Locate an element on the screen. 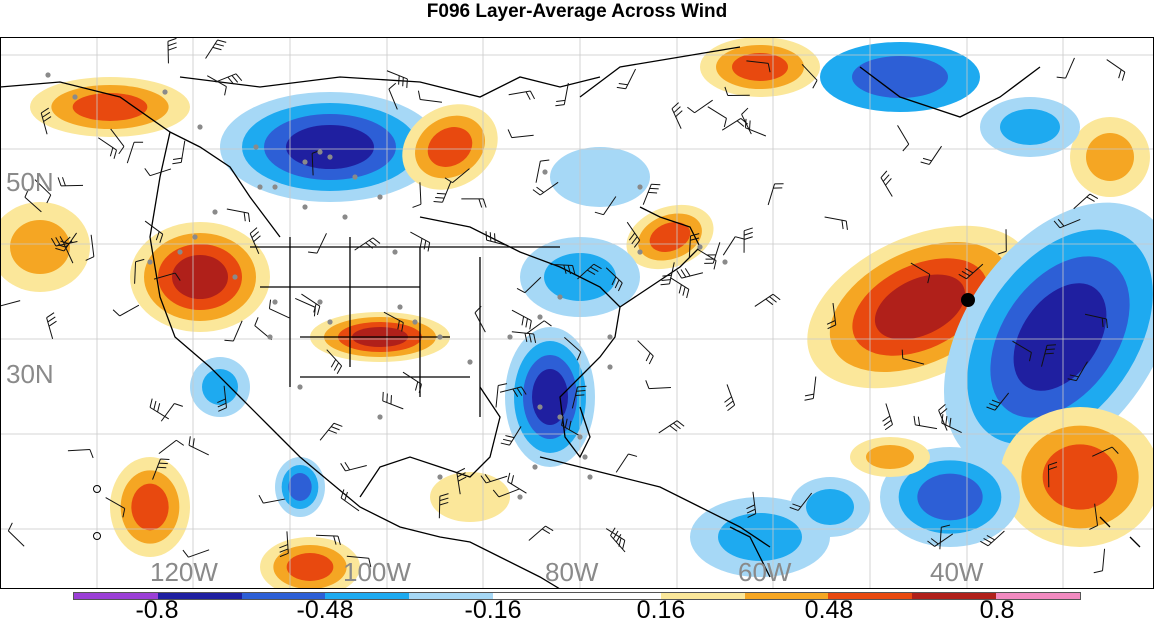  colorbar-label: 0.8 is located at coordinates (997, 610).